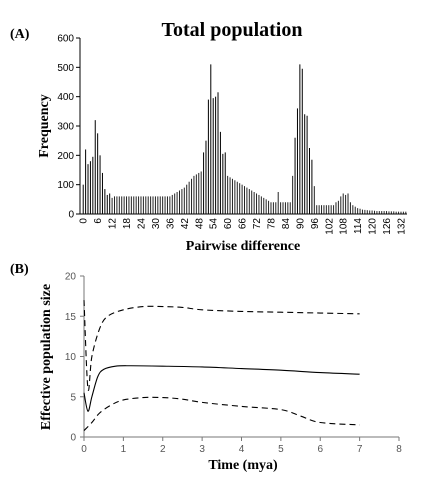 The image size is (434, 491). I want to click on y-tick-label: 200, so click(65, 156).